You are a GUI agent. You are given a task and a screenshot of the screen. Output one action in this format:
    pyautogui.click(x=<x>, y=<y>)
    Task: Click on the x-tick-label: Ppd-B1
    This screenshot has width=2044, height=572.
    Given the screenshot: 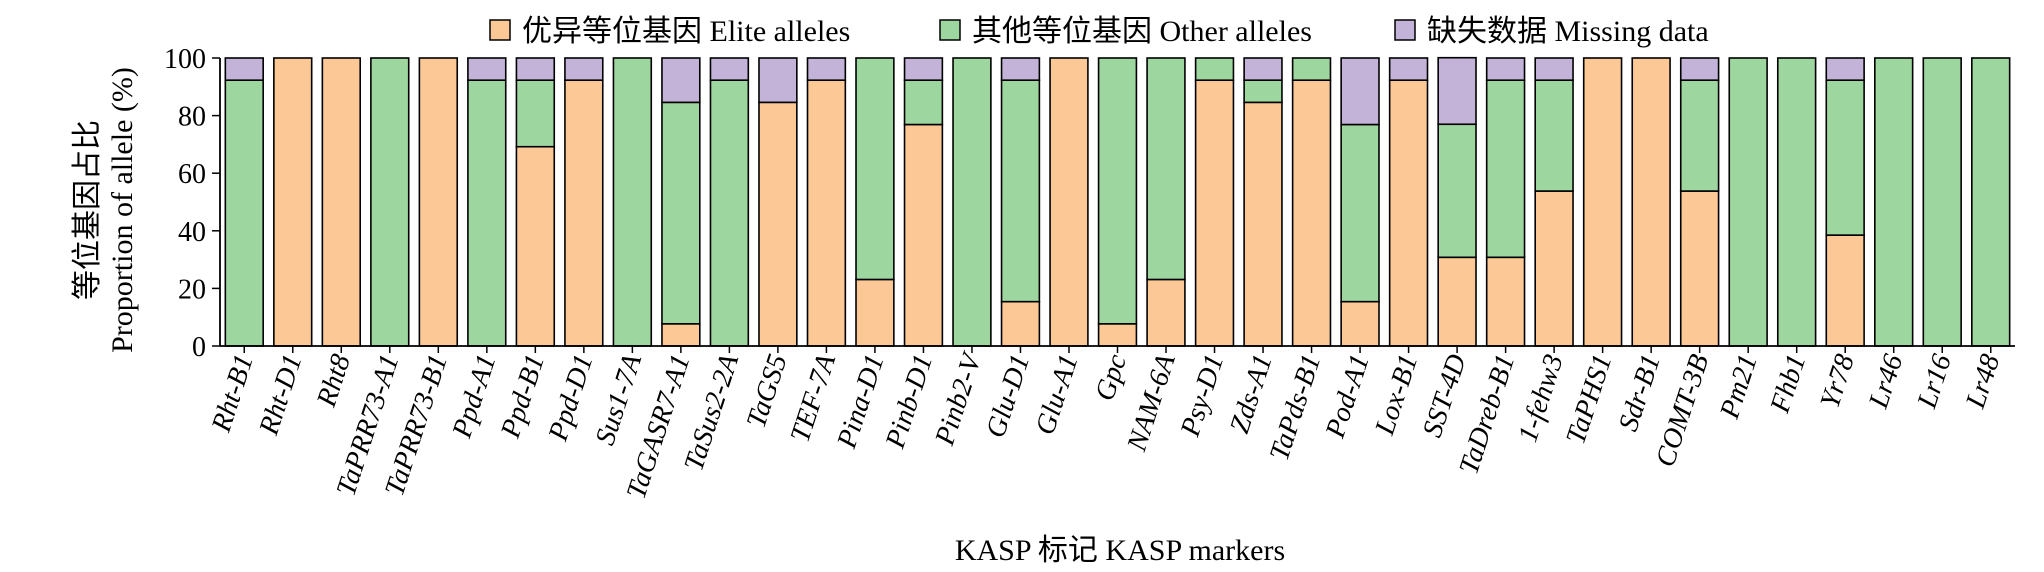 What is the action you would take?
    pyautogui.click(x=523, y=397)
    